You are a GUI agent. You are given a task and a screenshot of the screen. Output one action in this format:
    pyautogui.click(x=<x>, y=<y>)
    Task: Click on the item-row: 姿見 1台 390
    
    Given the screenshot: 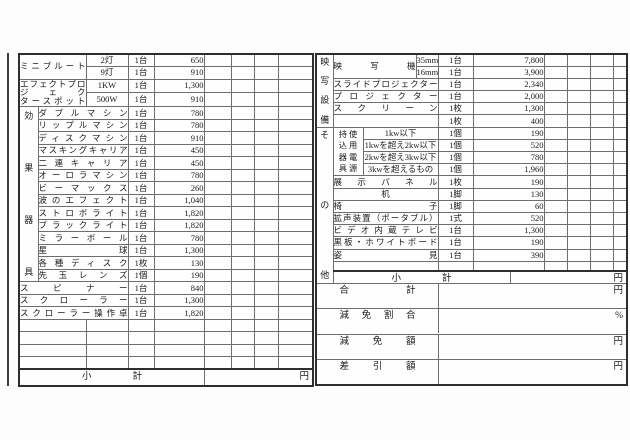 What is the action you would take?
    pyautogui.click(x=472, y=255)
    